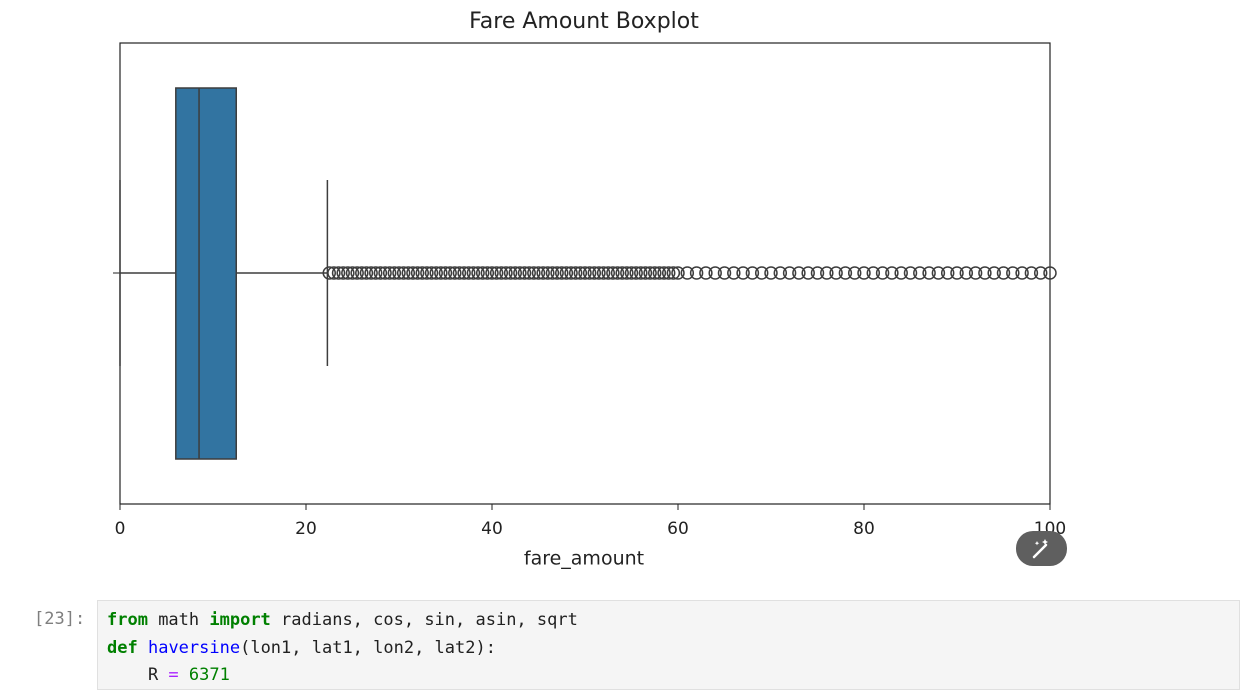 The height and width of the screenshot is (690, 1240). Describe the element at coordinates (122, 647) in the screenshot. I see `code-token: def` at that location.